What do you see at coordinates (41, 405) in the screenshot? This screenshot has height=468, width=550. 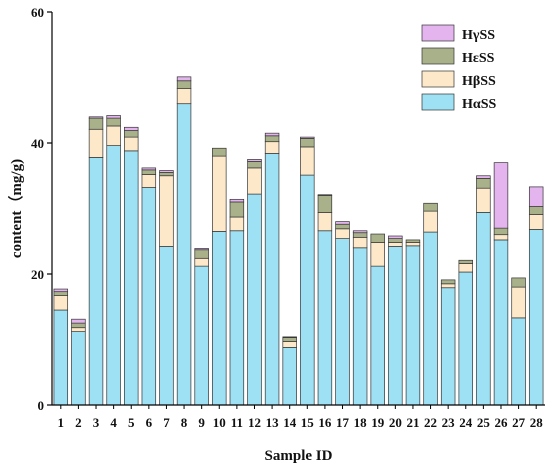 I see `y-tick-label: 0` at bounding box center [41, 405].